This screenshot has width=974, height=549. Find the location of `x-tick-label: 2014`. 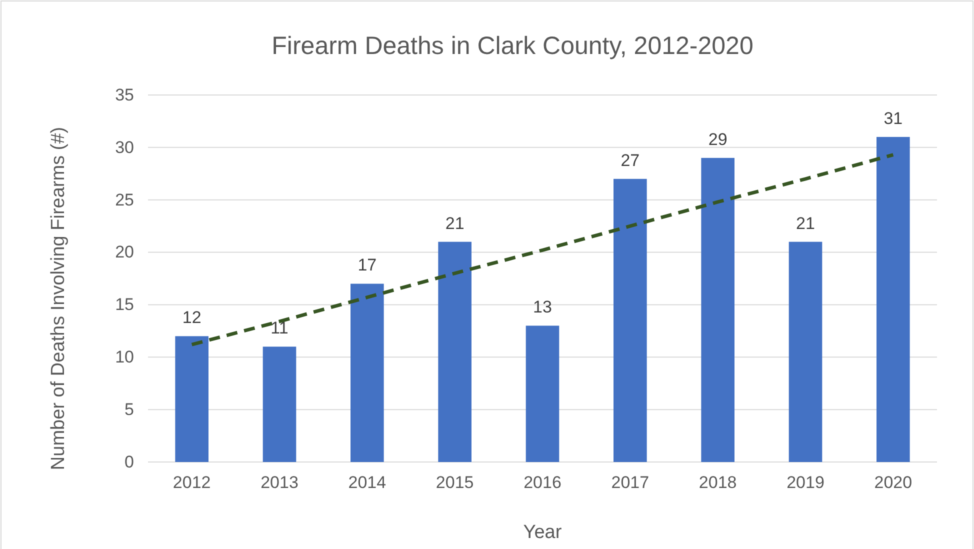

x-tick-label: 2014 is located at coordinates (367, 482).